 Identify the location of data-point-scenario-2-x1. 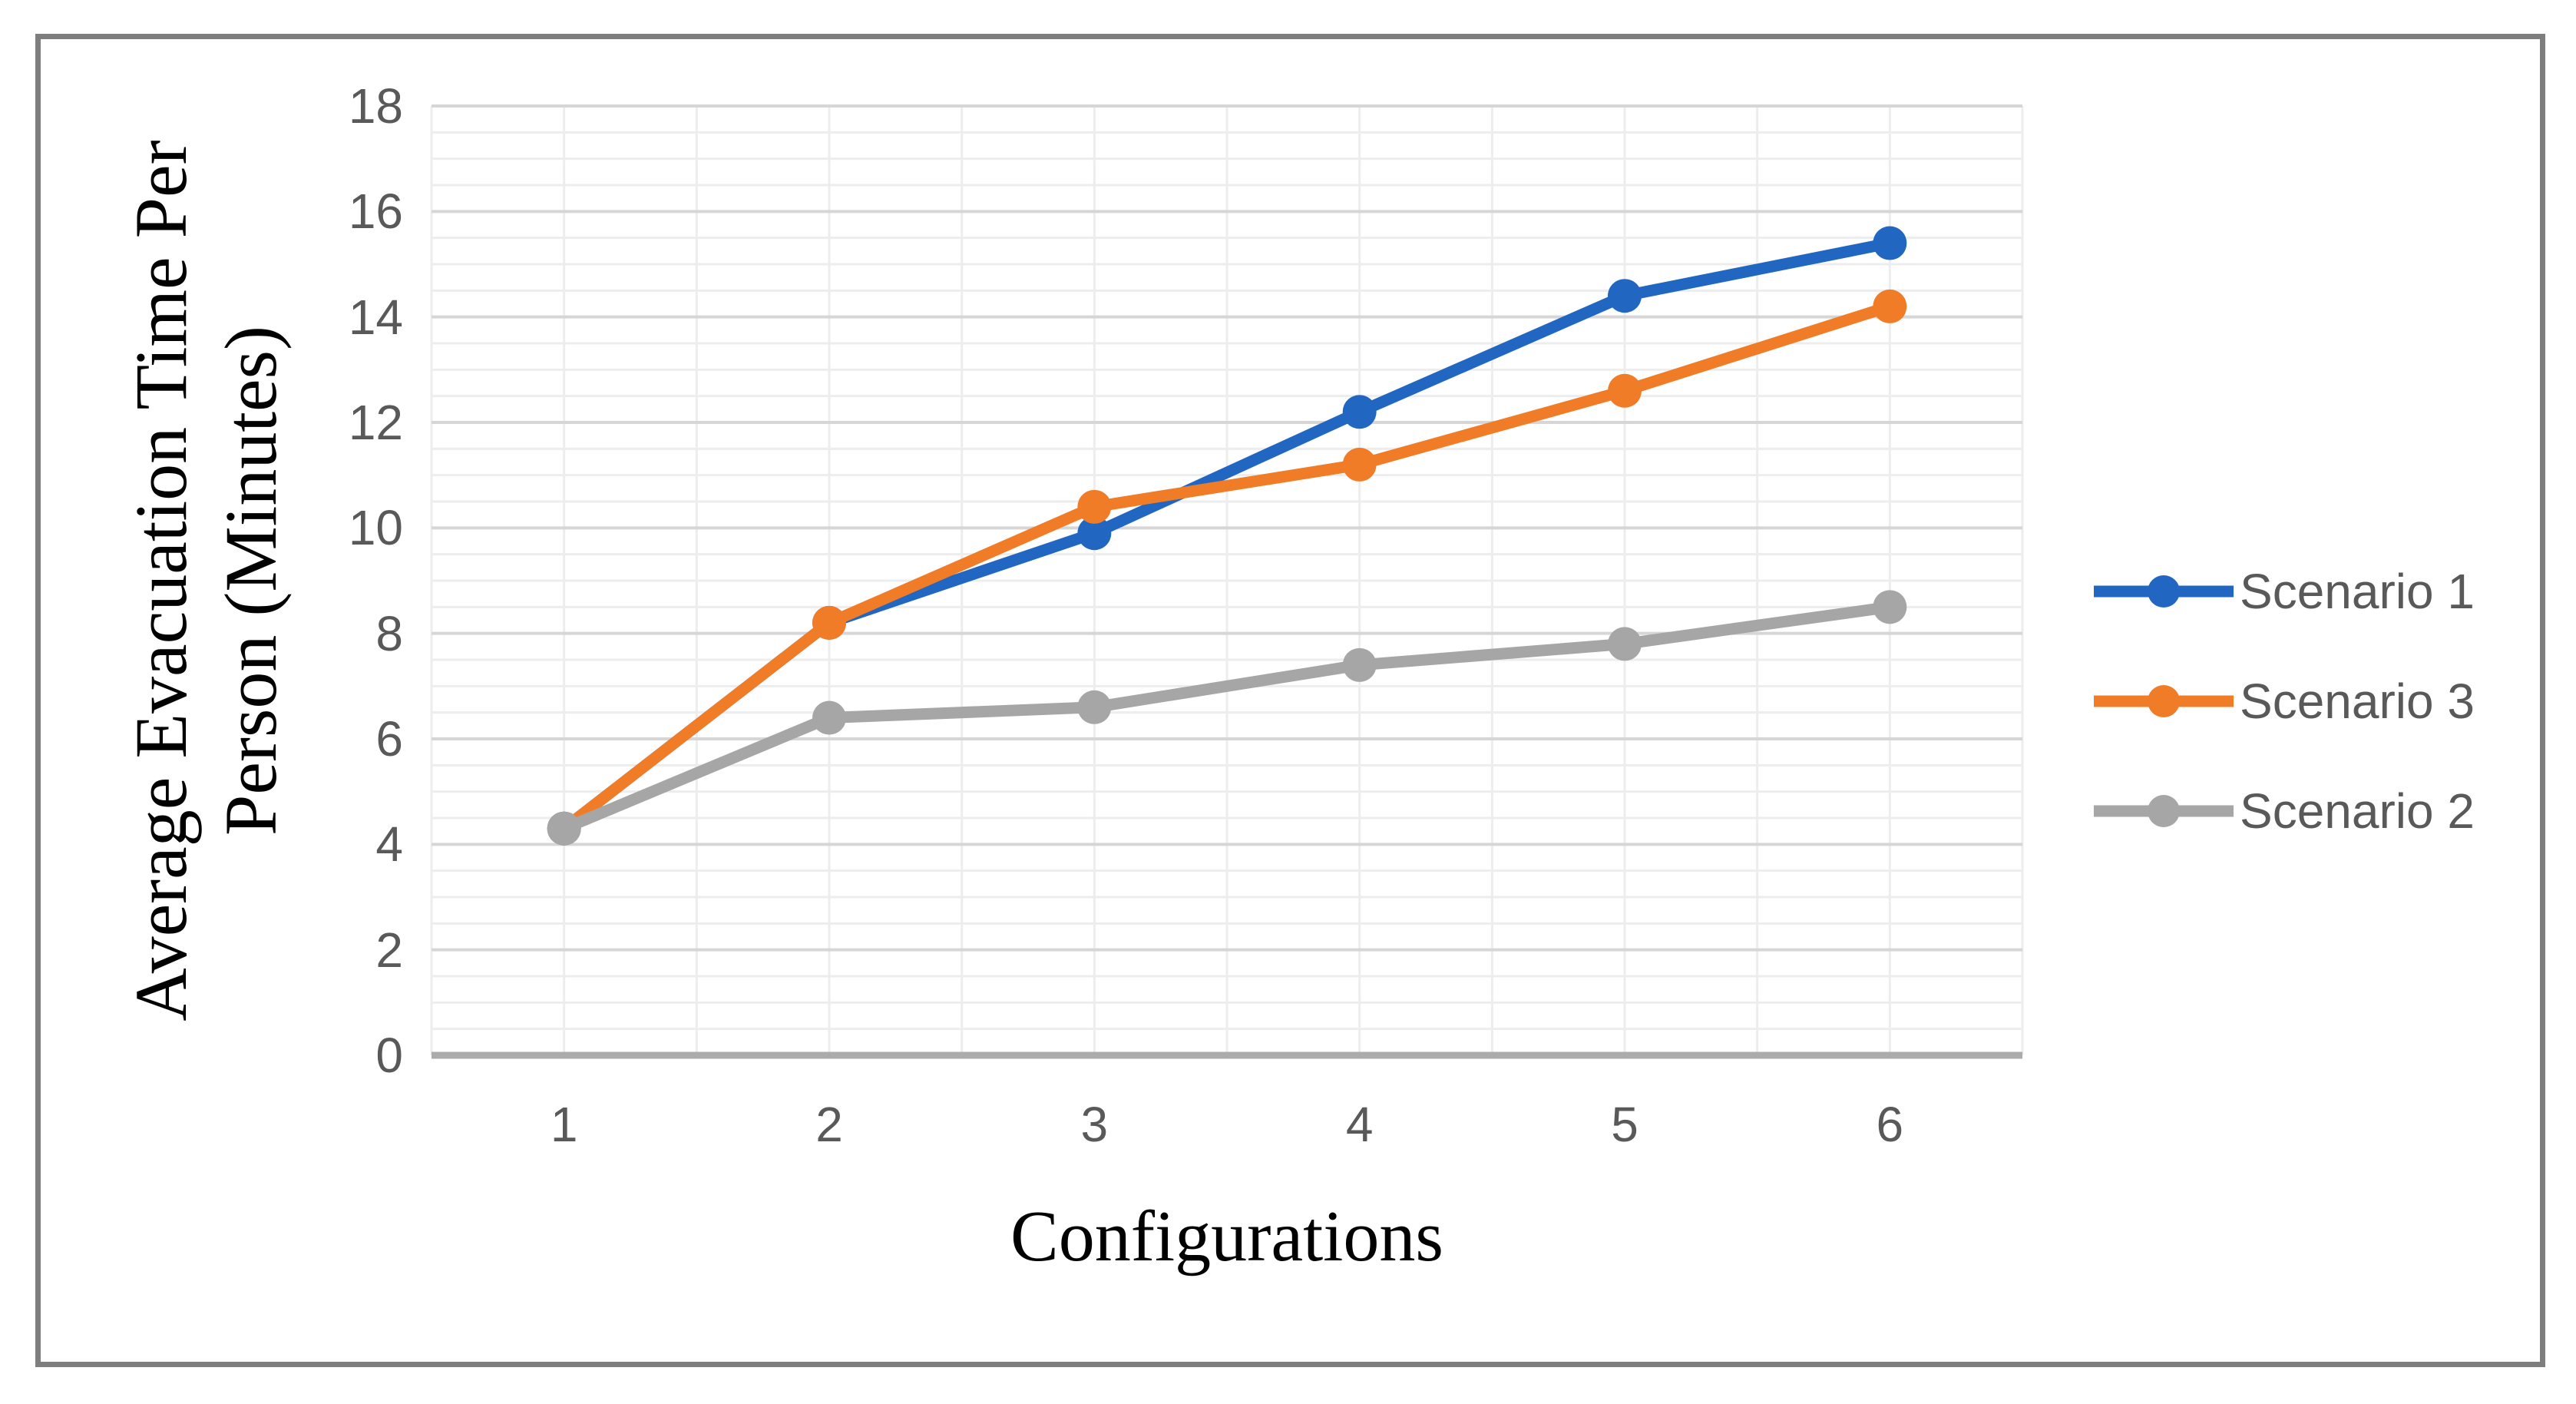
(564, 828).